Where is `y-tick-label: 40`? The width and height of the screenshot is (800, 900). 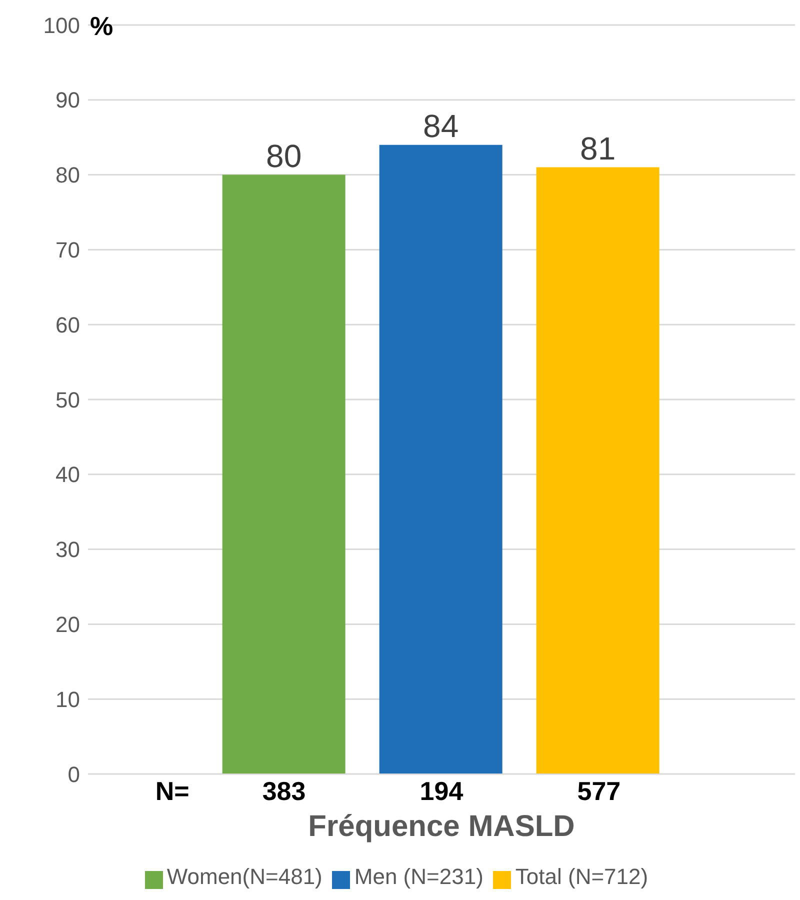 y-tick-label: 40 is located at coordinates (68, 475).